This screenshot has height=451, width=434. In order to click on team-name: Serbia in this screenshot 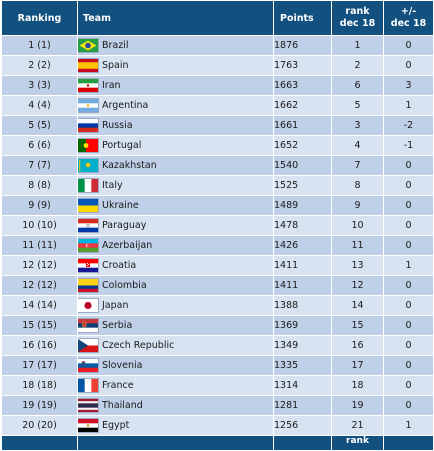, I will do `click(117, 325)`.